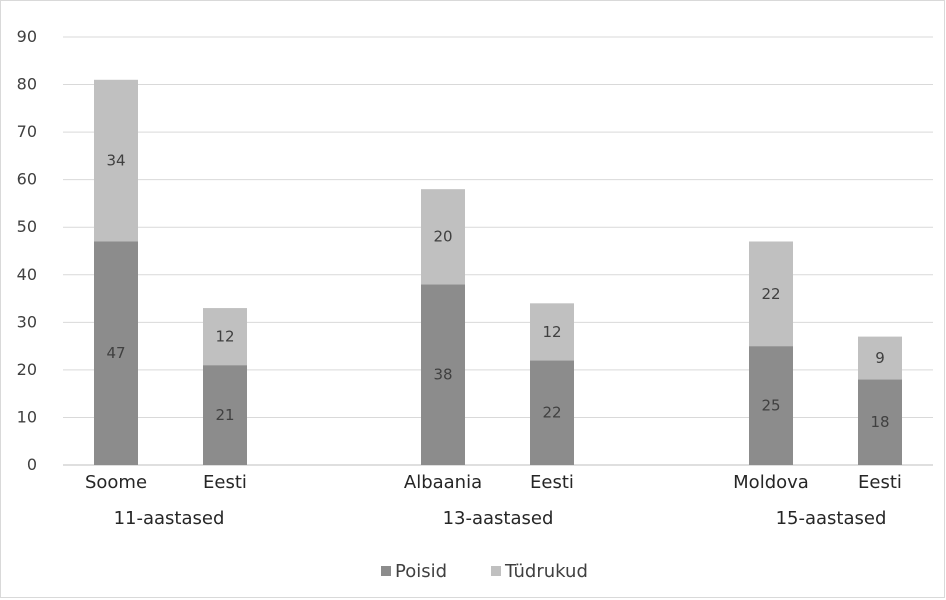 This screenshot has width=946, height=600. What do you see at coordinates (421, 571) in the screenshot?
I see `legend-label-poisid: Poisid` at bounding box center [421, 571].